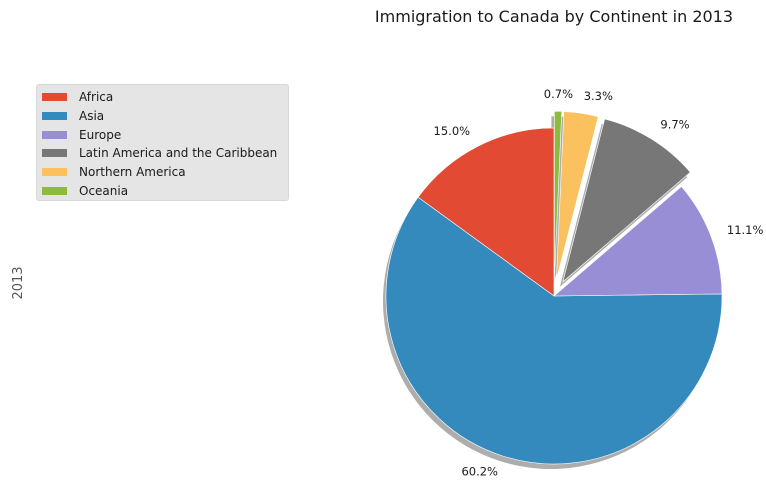 The height and width of the screenshot is (495, 766). What do you see at coordinates (558, 94) in the screenshot?
I see `pct-label-oceania: 0.7%` at bounding box center [558, 94].